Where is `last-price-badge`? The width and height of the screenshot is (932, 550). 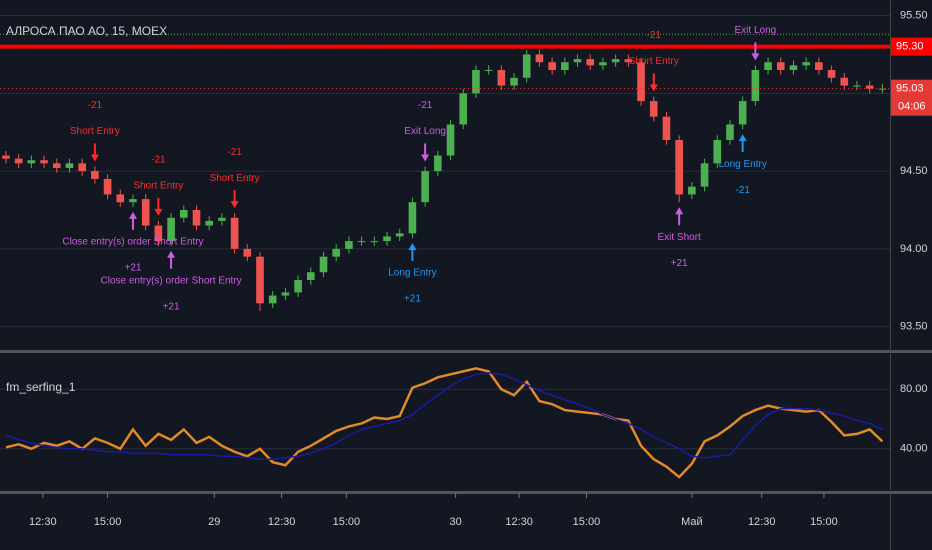 last-price-badge is located at coordinates (911, 97).